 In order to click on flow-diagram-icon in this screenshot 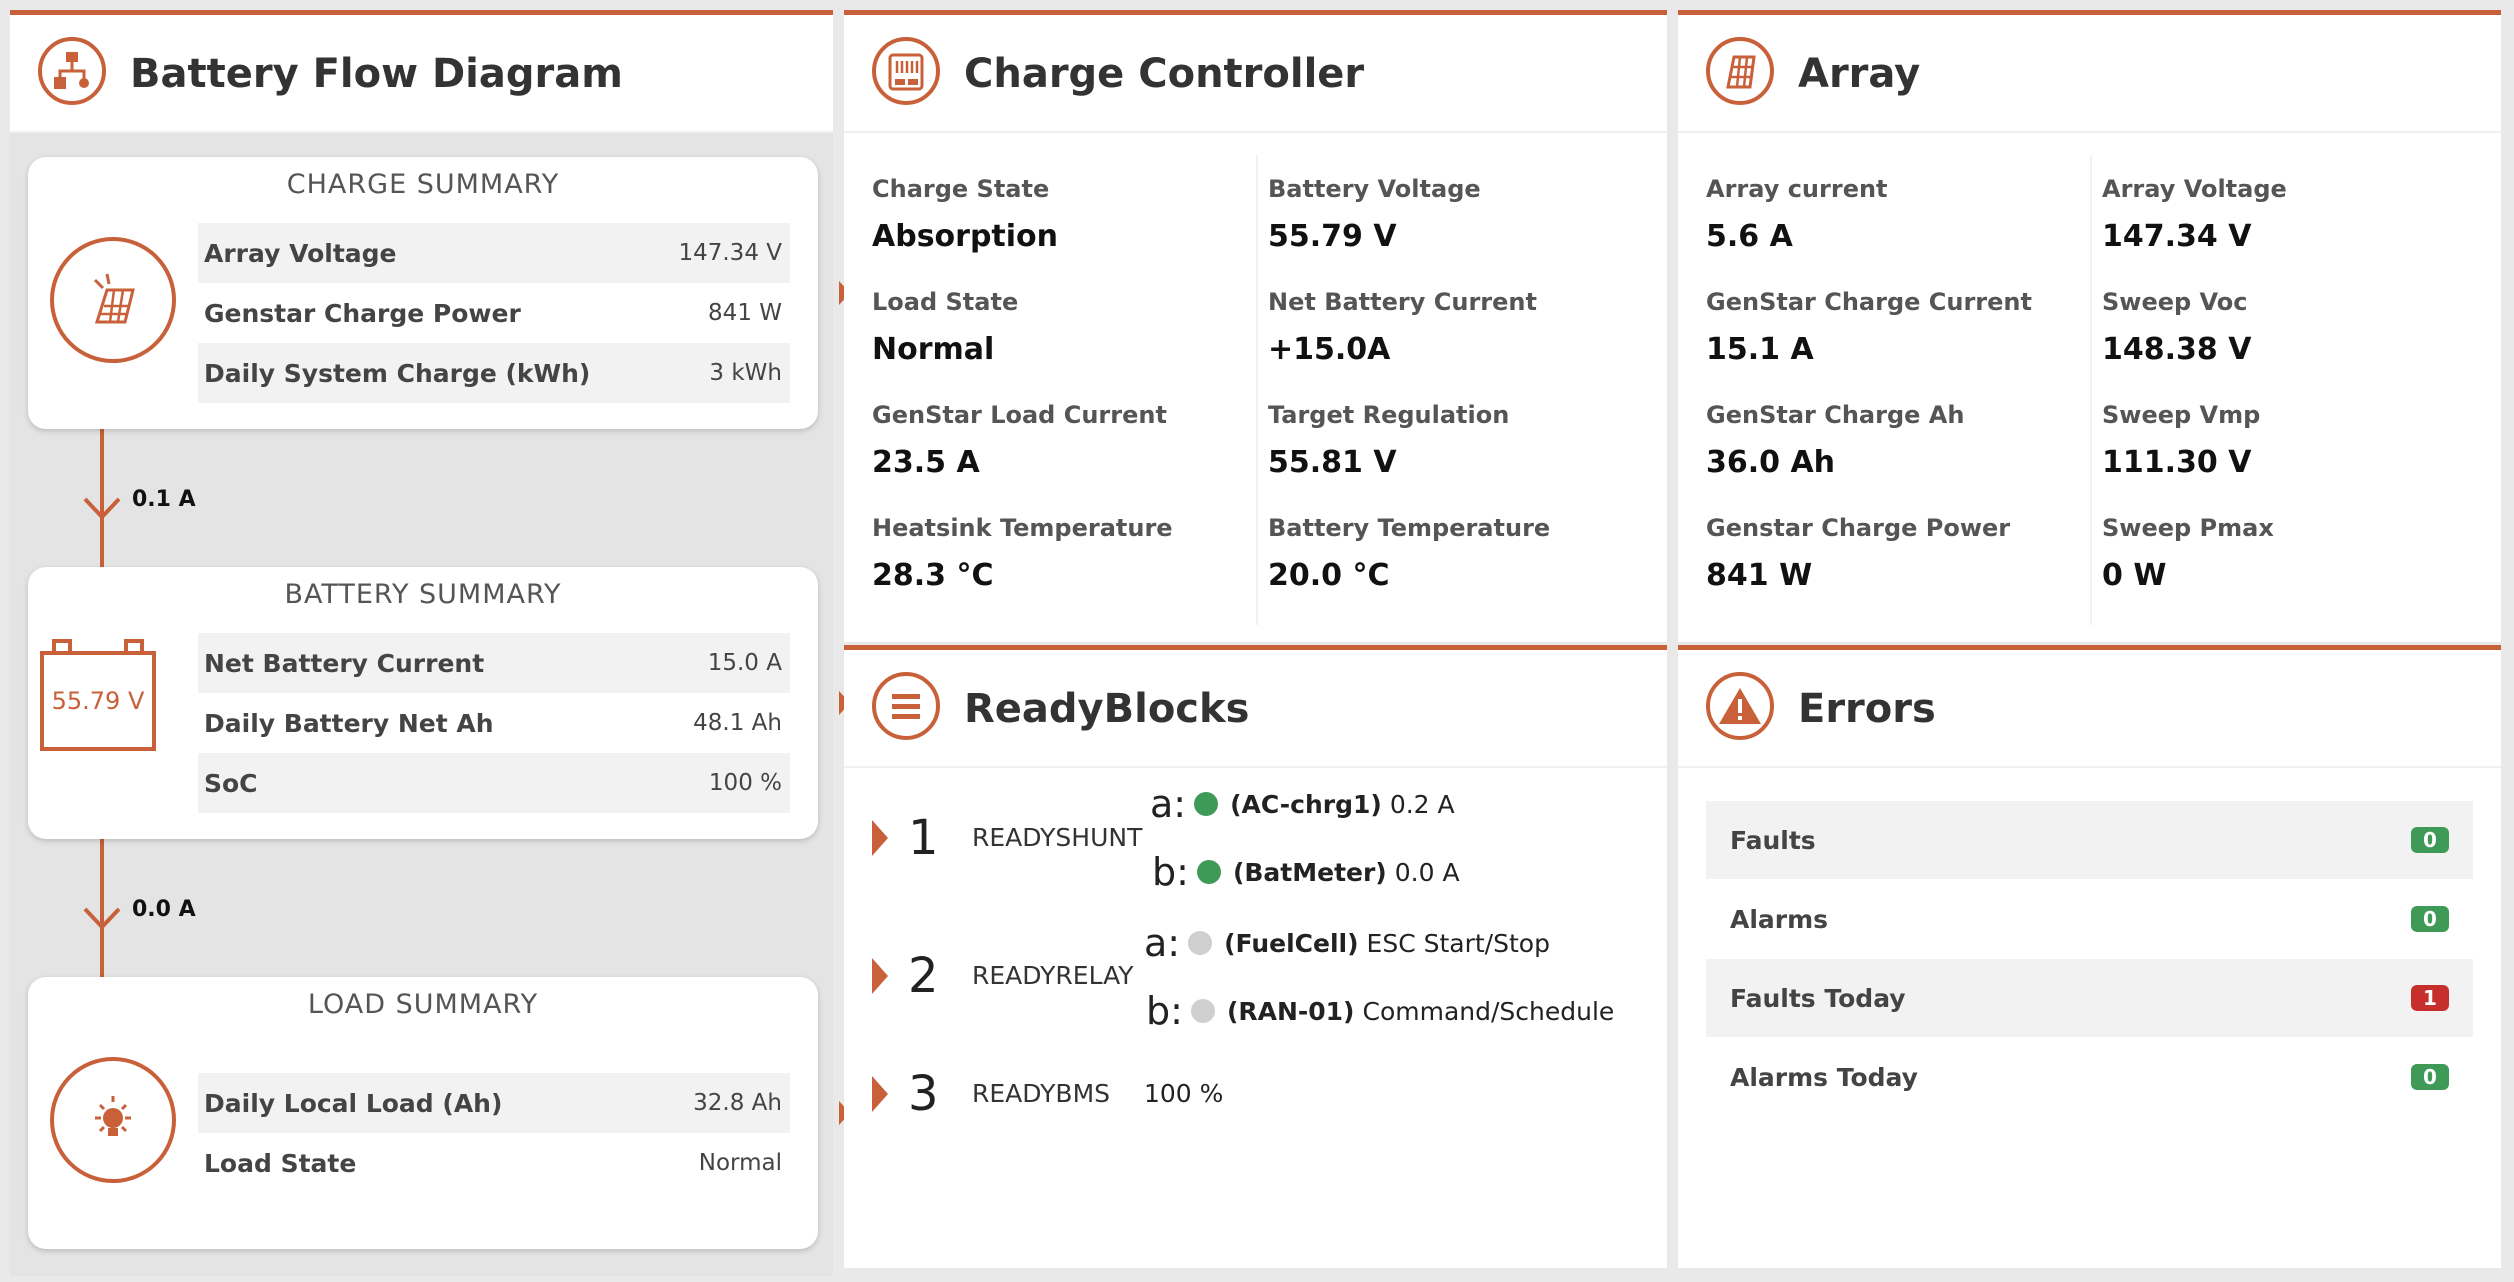, I will do `click(72, 71)`.